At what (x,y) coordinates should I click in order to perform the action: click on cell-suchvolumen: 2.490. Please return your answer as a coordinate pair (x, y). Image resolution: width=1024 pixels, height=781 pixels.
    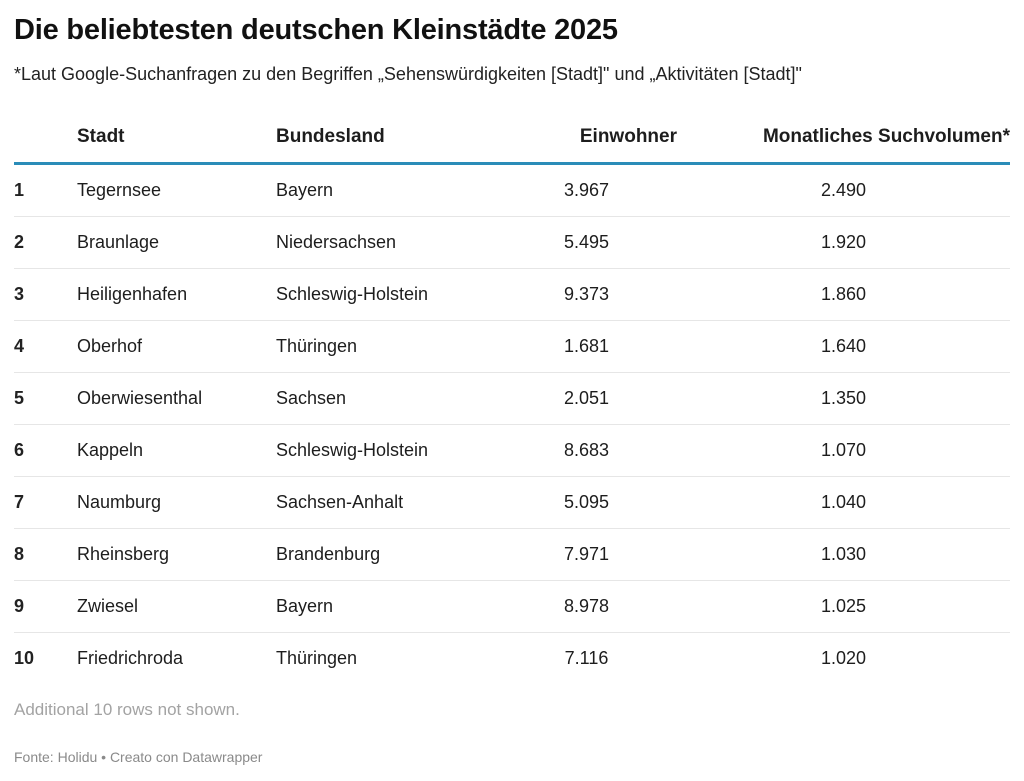
    Looking at the image, I should click on (843, 190).